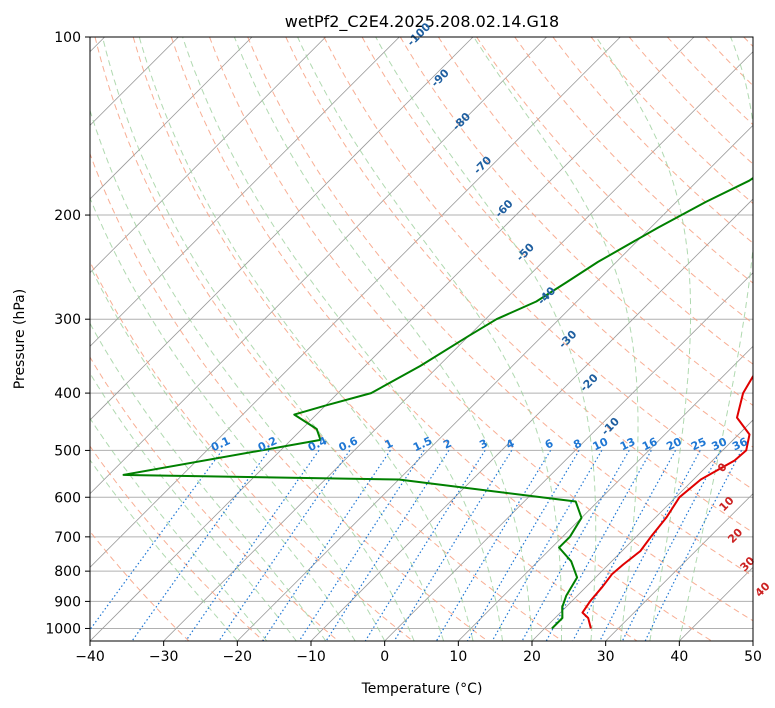  I want to click on mixing-ratio-label: 0.6, so click(348, 444).